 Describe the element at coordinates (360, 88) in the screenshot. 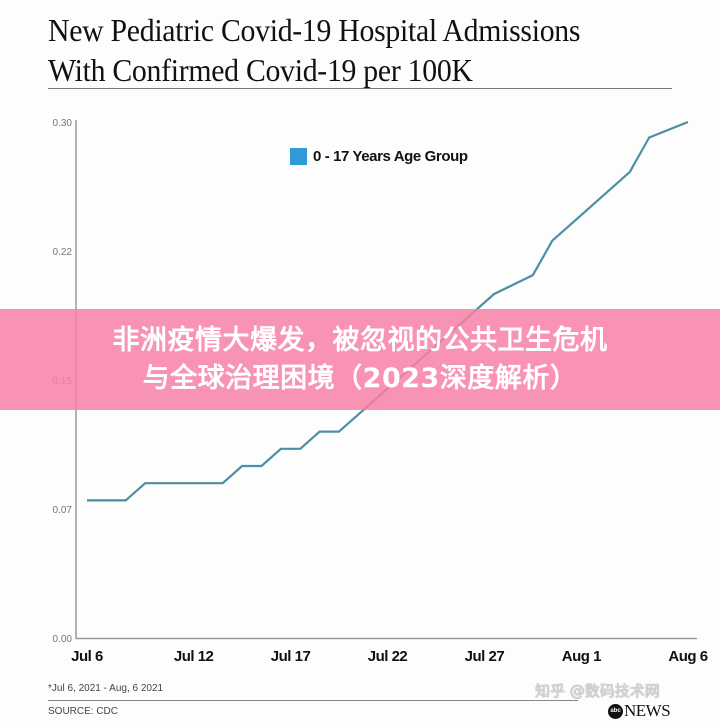

I see `title-divider` at that location.